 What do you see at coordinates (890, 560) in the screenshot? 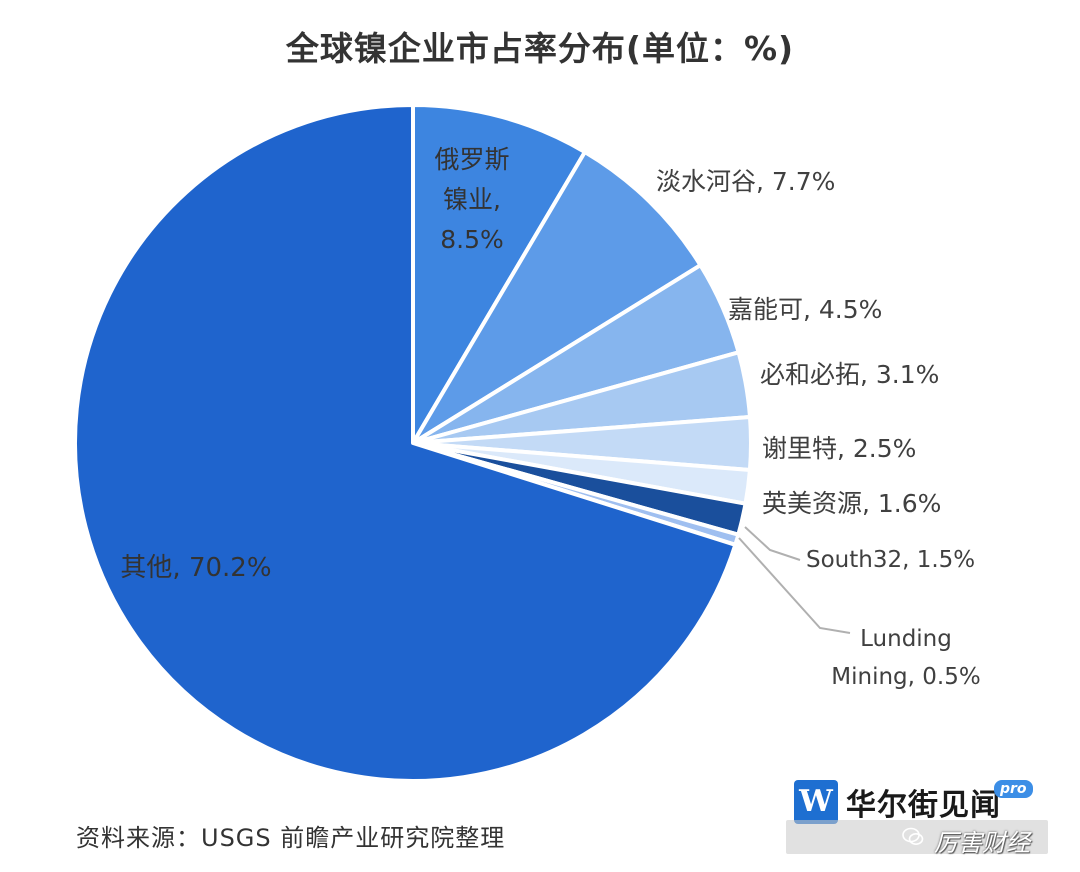
I see `data-label: South32, 1.5%` at bounding box center [890, 560].